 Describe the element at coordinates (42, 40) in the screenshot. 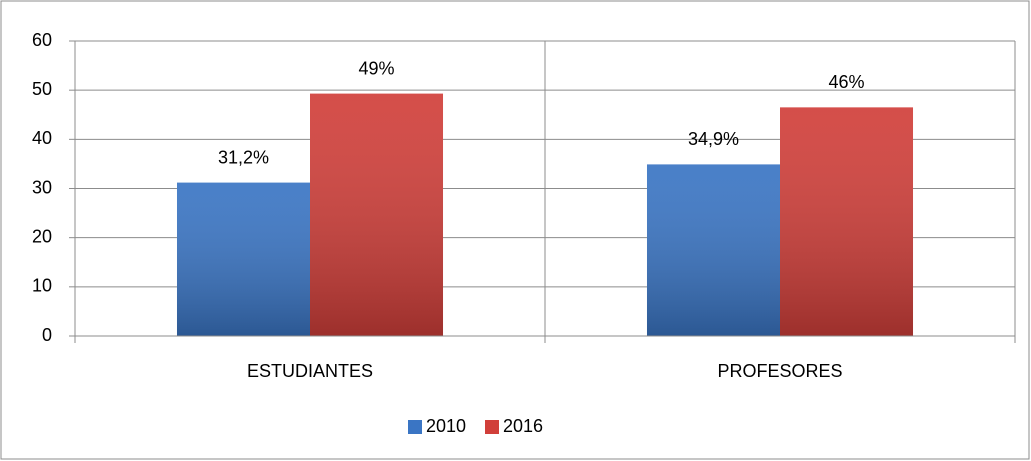

I see `y-tick-label: 60` at that location.